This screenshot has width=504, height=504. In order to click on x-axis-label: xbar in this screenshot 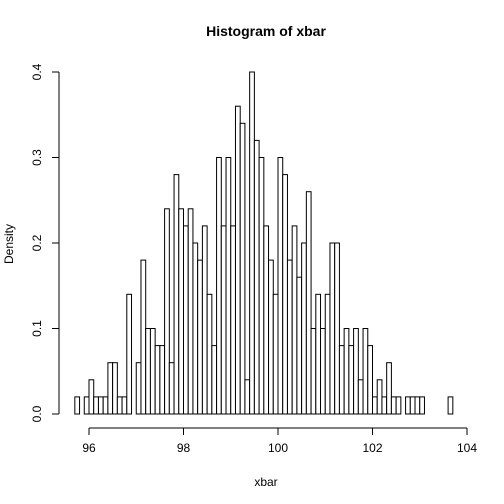, I will do `click(265, 482)`.